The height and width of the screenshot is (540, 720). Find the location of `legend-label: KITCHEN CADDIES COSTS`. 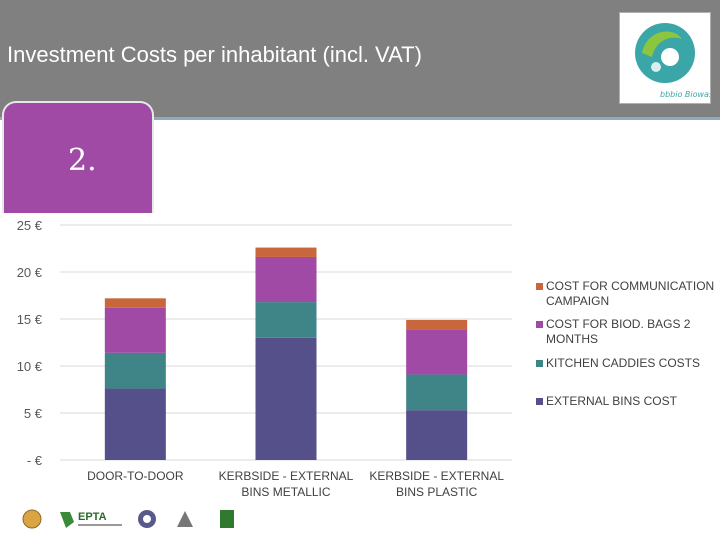

legend-label: KITCHEN CADDIES COSTS is located at coordinates (623, 363).